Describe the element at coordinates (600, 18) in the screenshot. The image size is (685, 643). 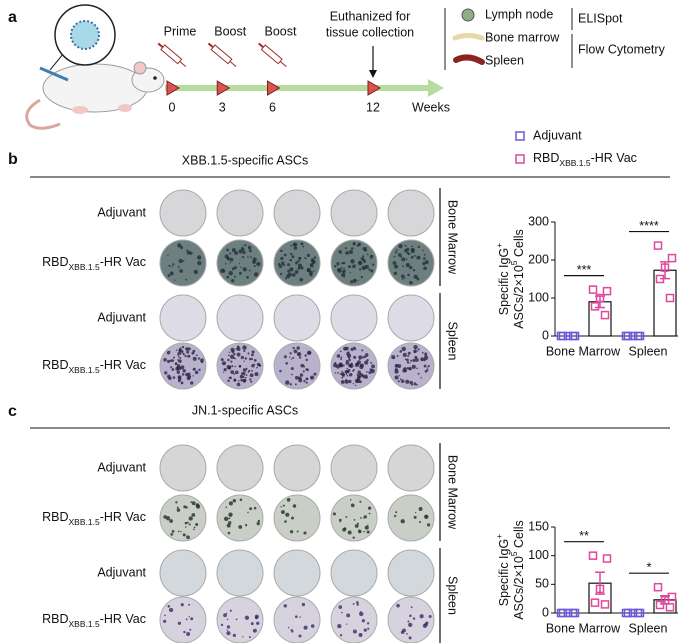
I see `assay-label: ELISpot` at that location.